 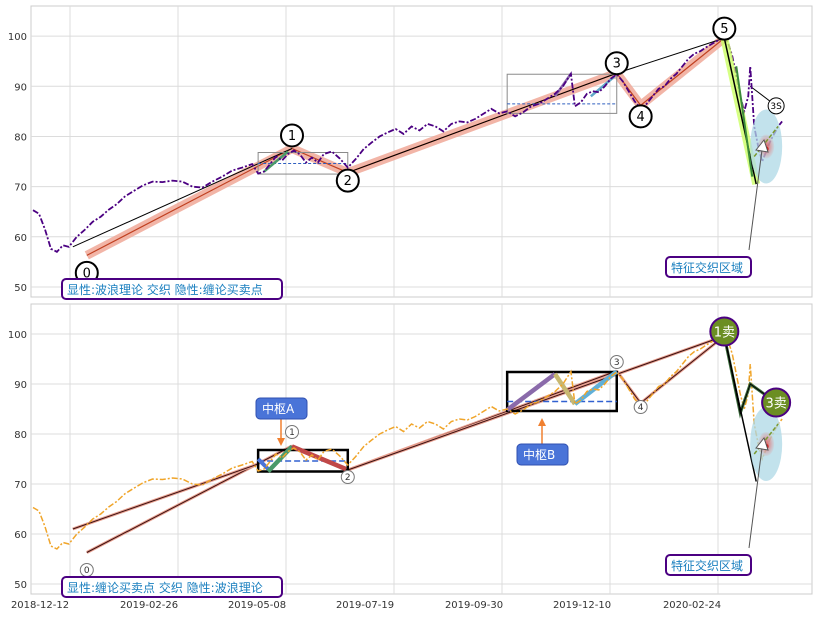 I want to click on wave-label: 5, so click(x=724, y=29).